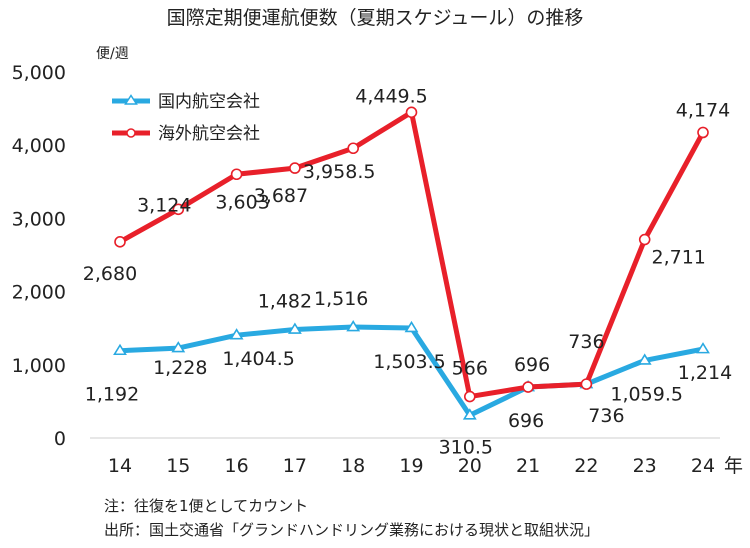  Describe the element at coordinates (341, 299) in the screenshot. I see `data-label-domestic: 1,516` at that location.